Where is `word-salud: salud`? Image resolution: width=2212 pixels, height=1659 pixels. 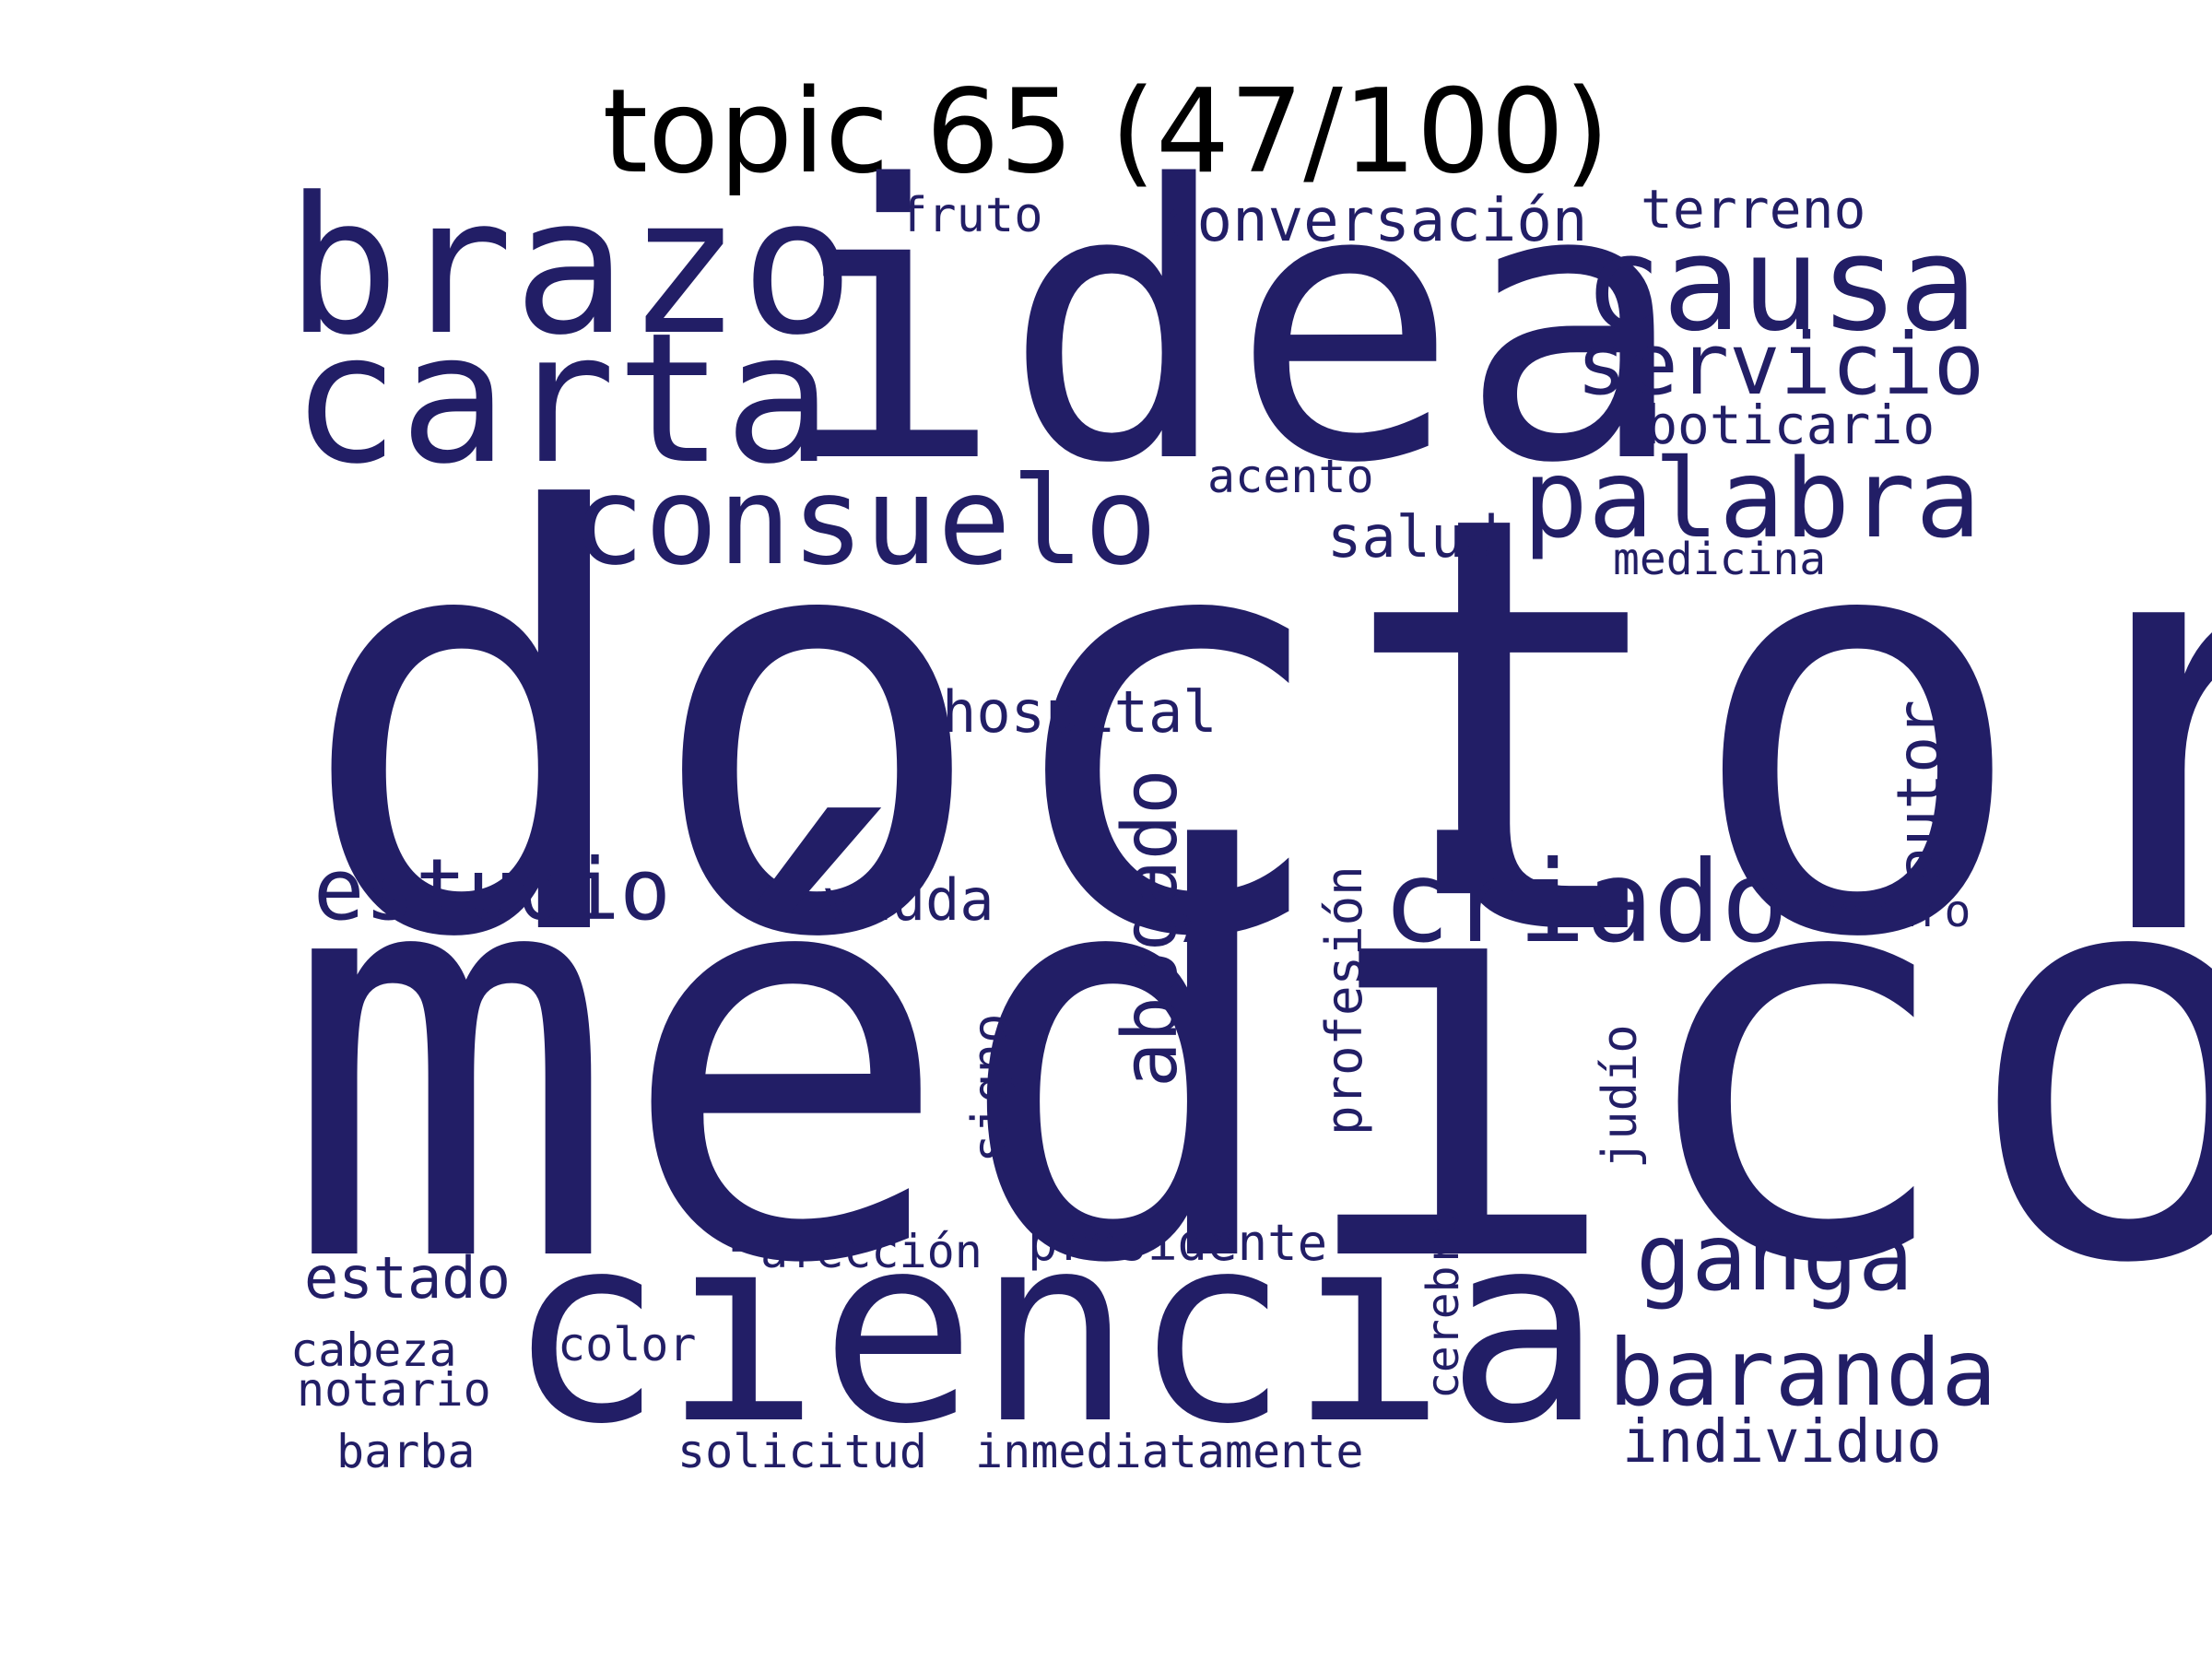 word-salud: salud is located at coordinates (1413, 537).